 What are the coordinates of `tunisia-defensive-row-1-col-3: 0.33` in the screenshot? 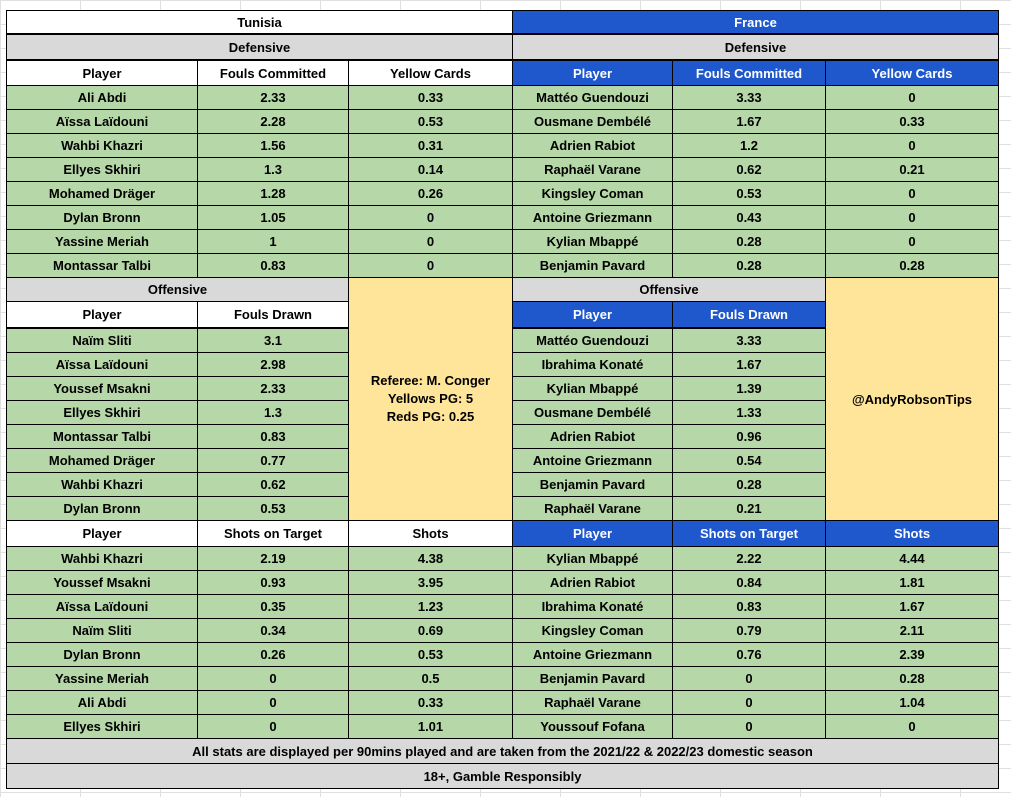 It's located at (430, 97).